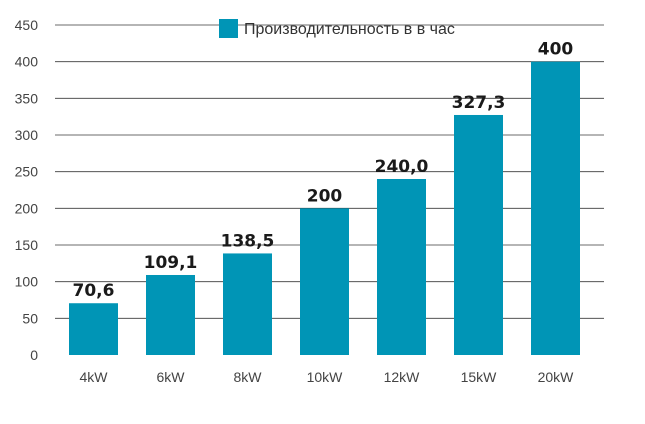 This screenshot has width=645, height=424. I want to click on bar-12kW, so click(401, 267).